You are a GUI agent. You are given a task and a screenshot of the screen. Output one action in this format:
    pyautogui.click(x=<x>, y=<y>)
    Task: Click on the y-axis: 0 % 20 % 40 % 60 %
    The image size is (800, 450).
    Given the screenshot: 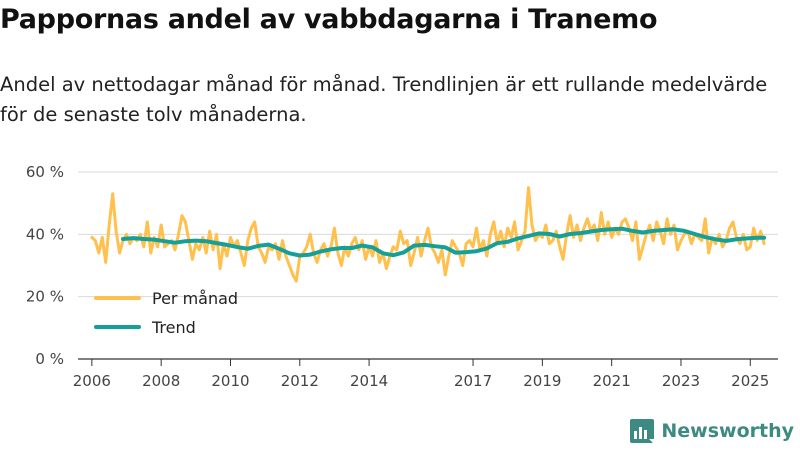 What is the action you would take?
    pyautogui.click(x=45, y=265)
    